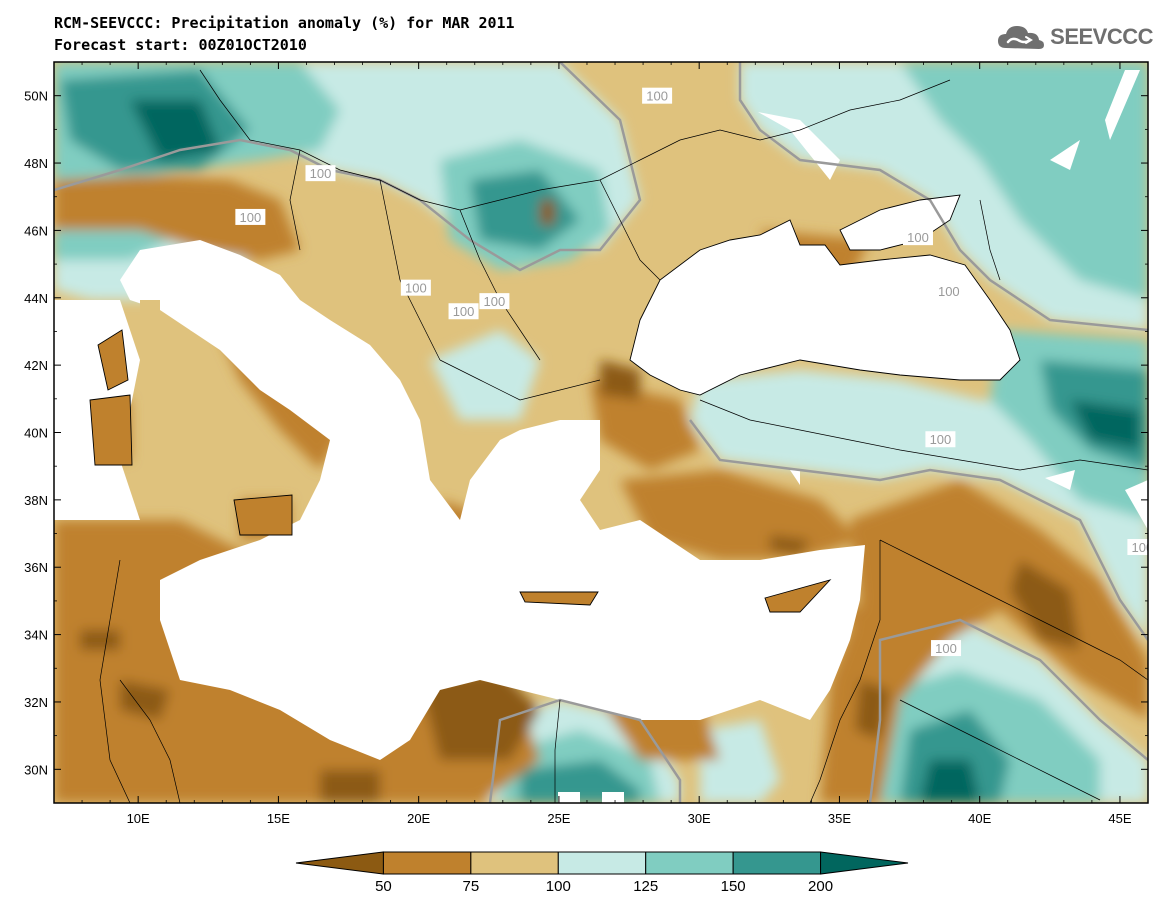 This screenshot has height=907, width=1165. I want to click on lat-tick-label: 38N, so click(36, 500).